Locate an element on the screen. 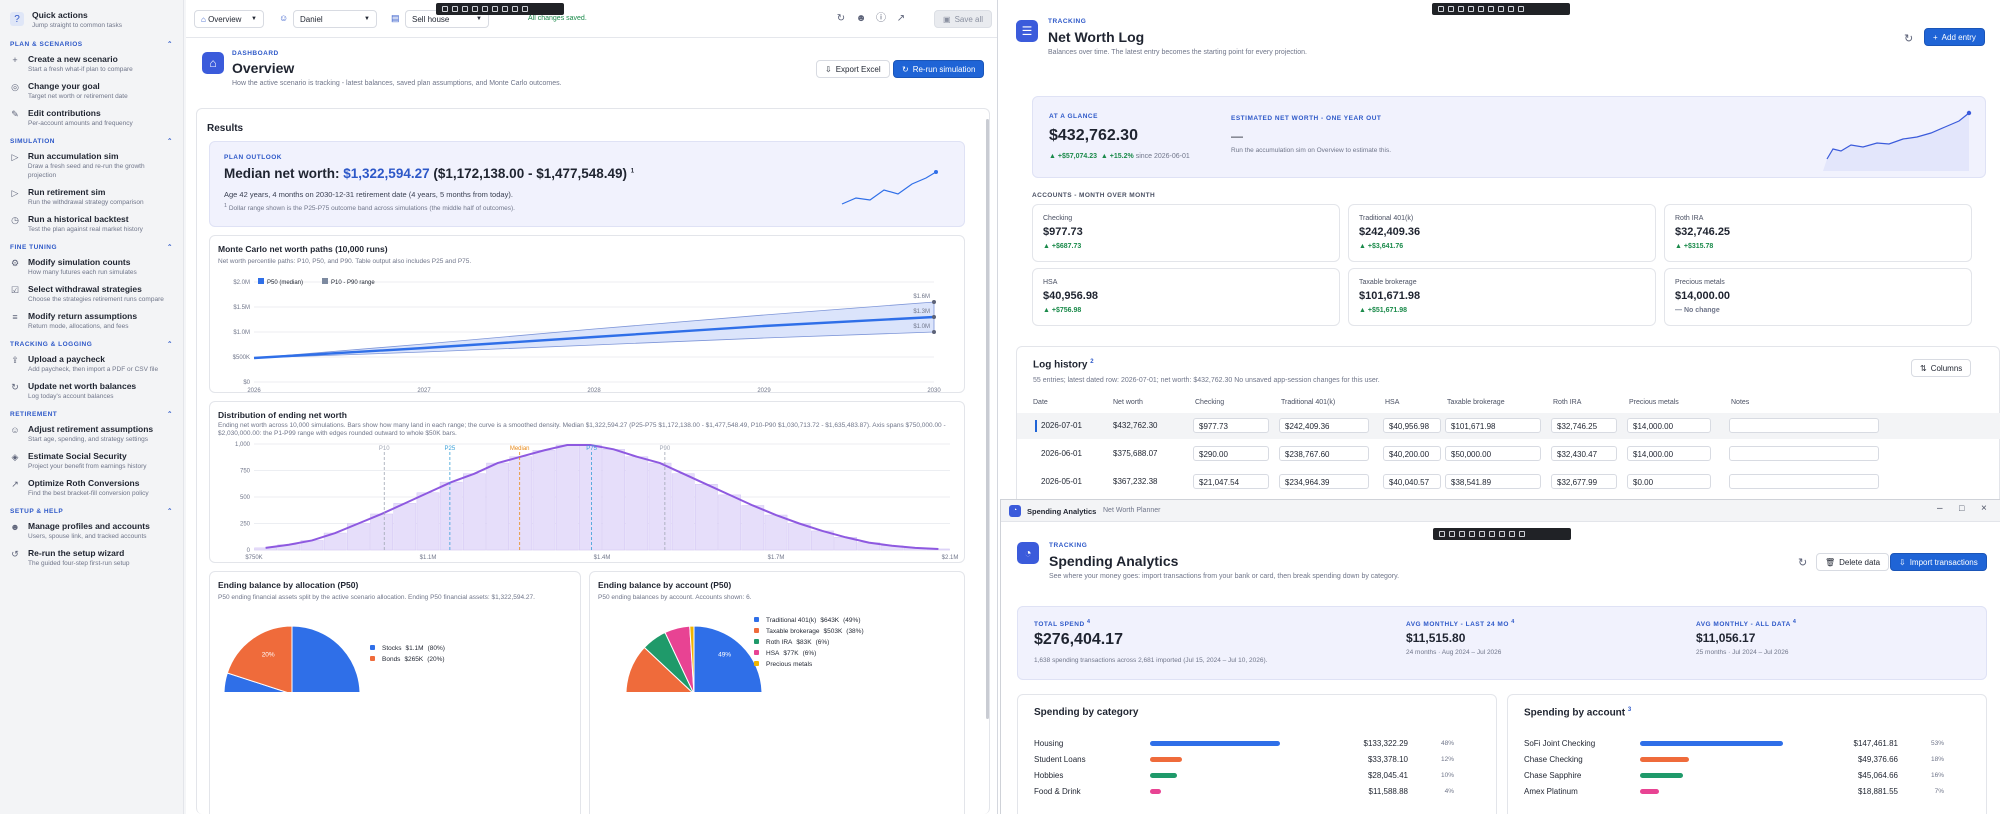  cell-value: $977.73 is located at coordinates (1213, 426).